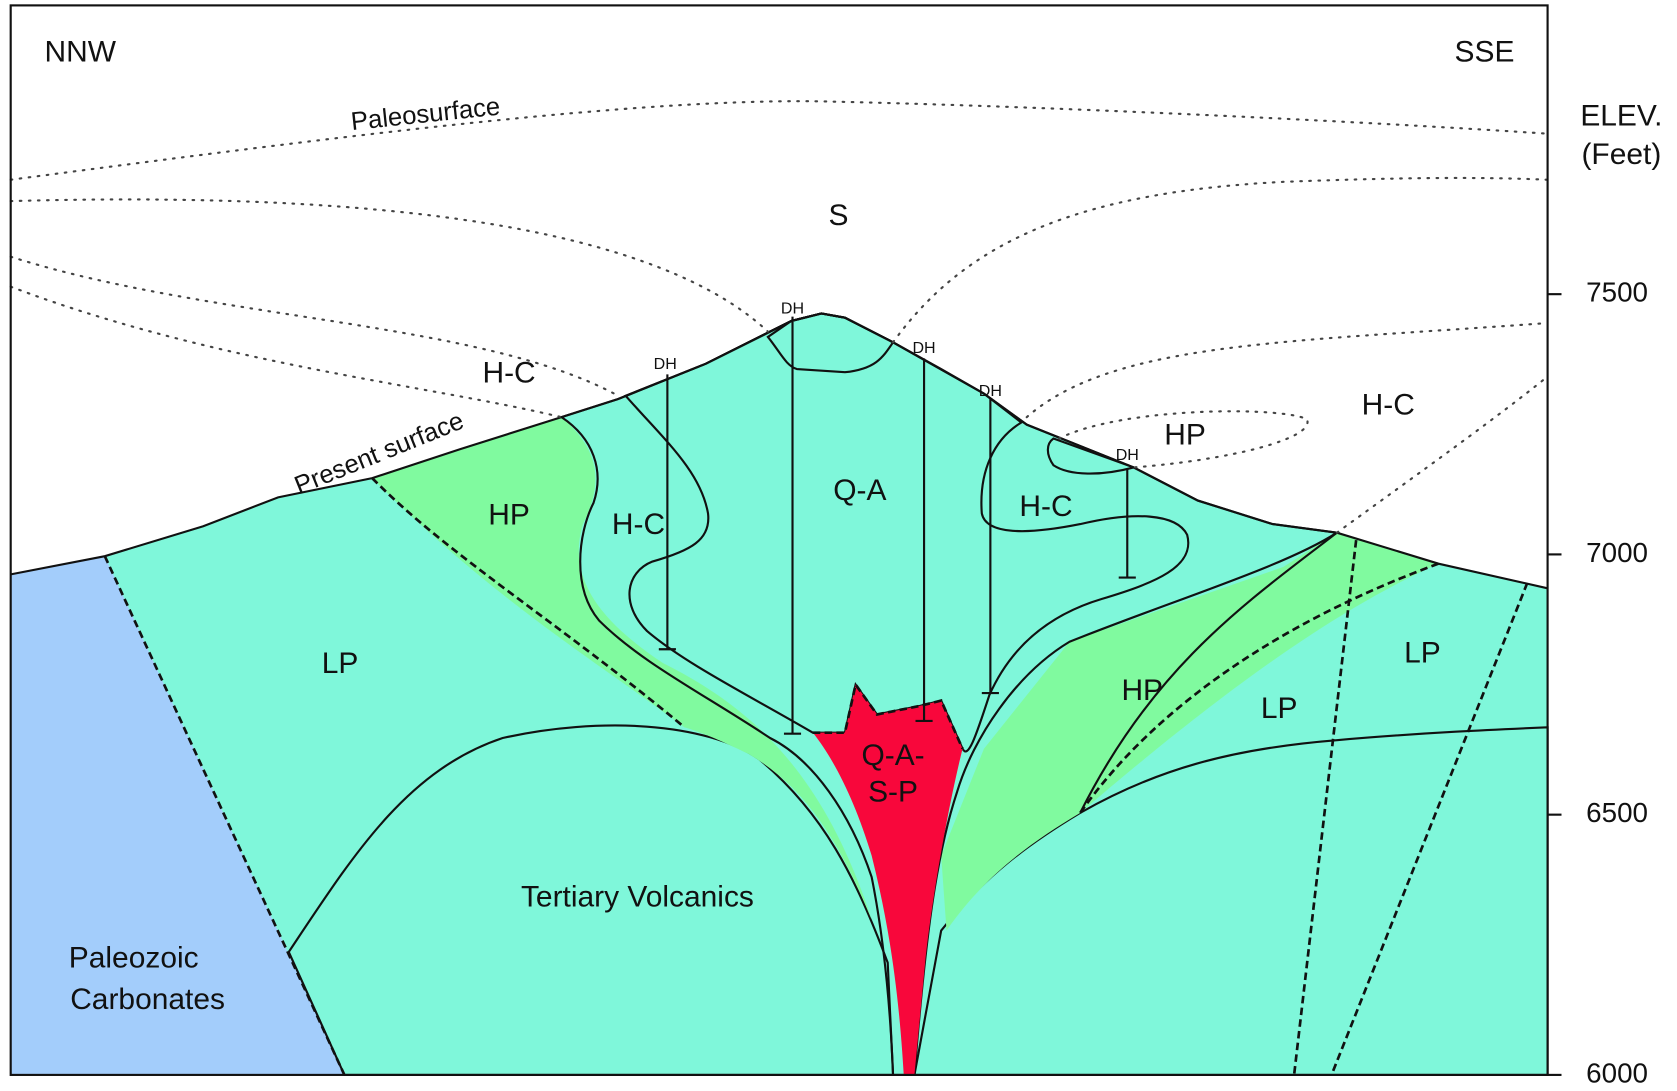  Describe the element at coordinates (1485, 51) in the screenshot. I see `orientation-right: SSE` at that location.